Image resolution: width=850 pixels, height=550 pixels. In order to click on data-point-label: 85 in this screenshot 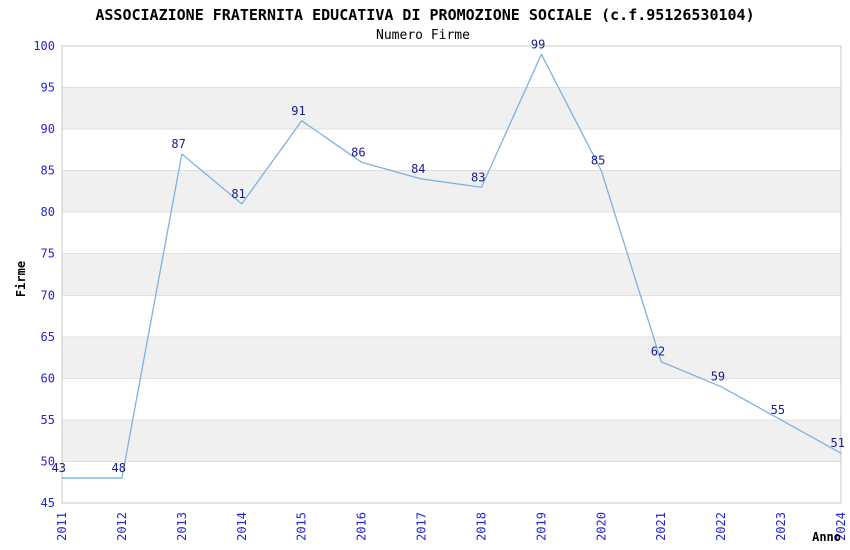, I will do `click(598, 161)`.